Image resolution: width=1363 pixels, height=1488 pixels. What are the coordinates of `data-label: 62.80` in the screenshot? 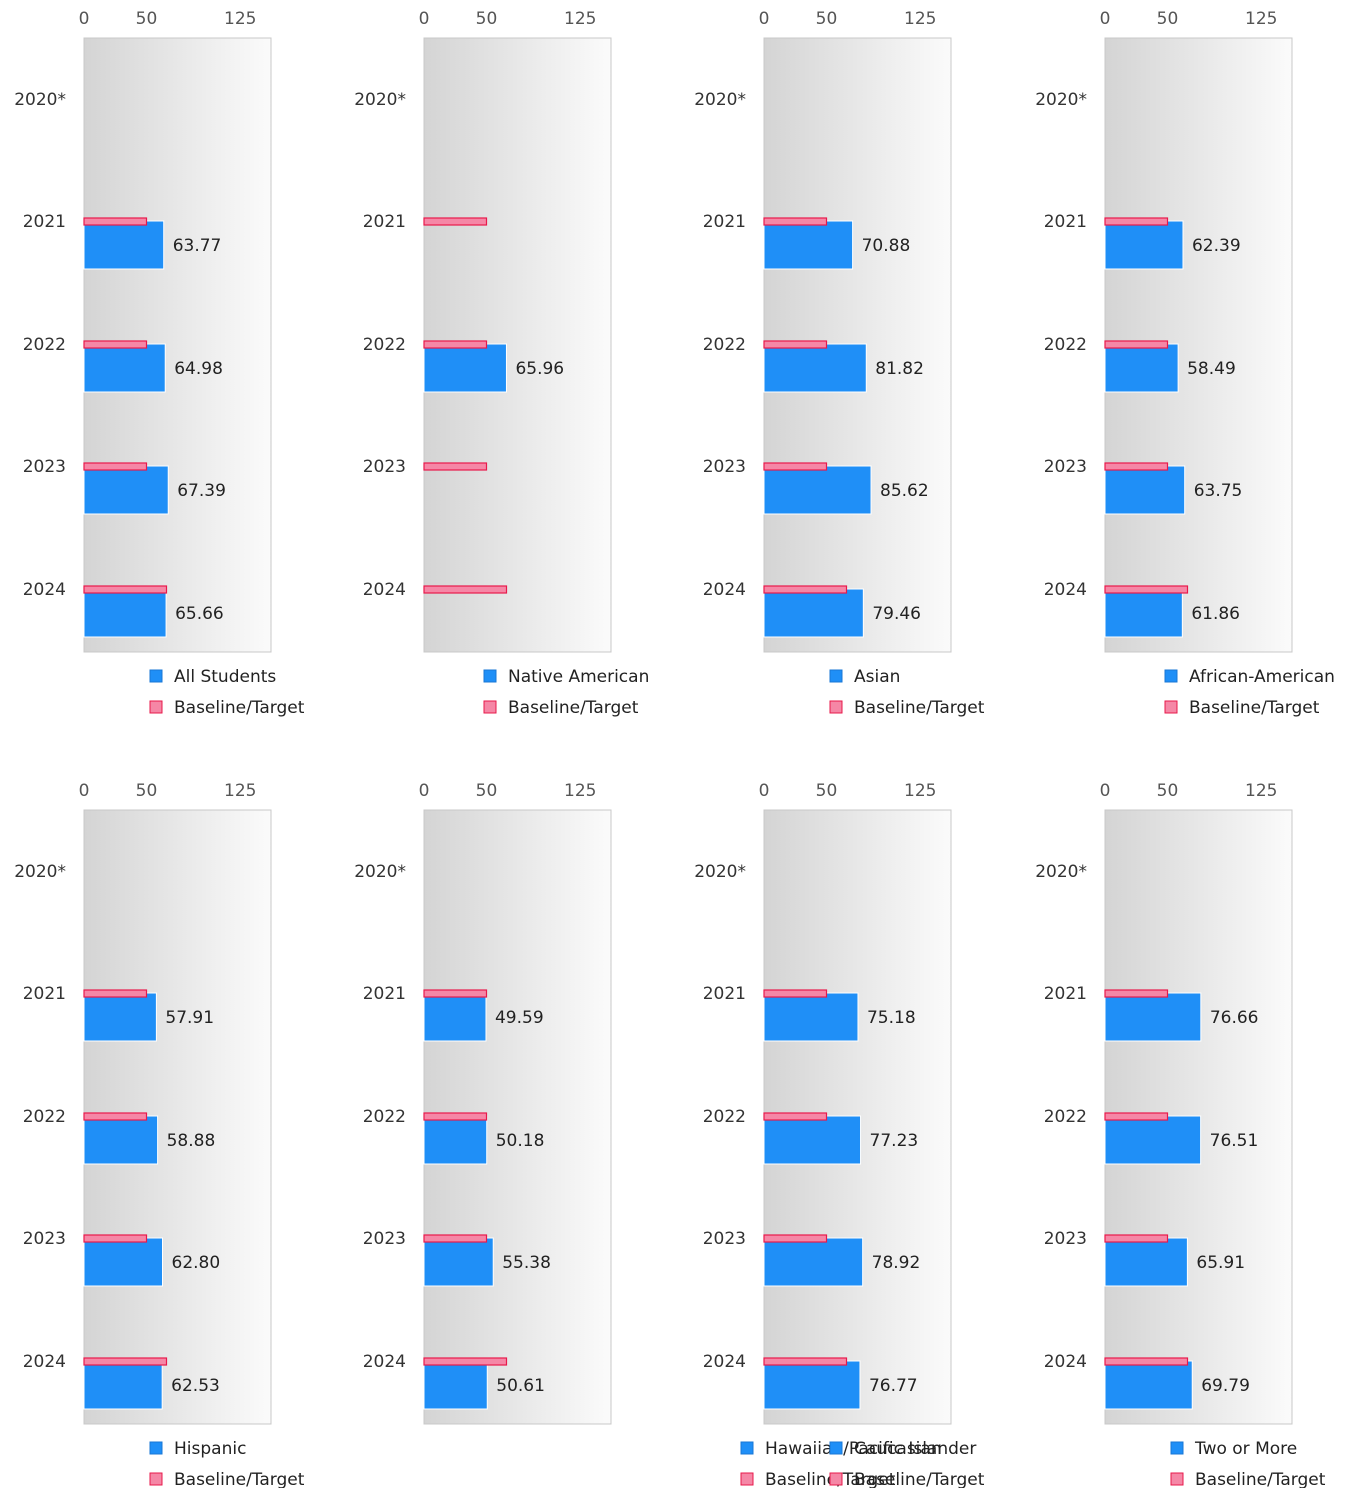 It's located at (196, 1263).